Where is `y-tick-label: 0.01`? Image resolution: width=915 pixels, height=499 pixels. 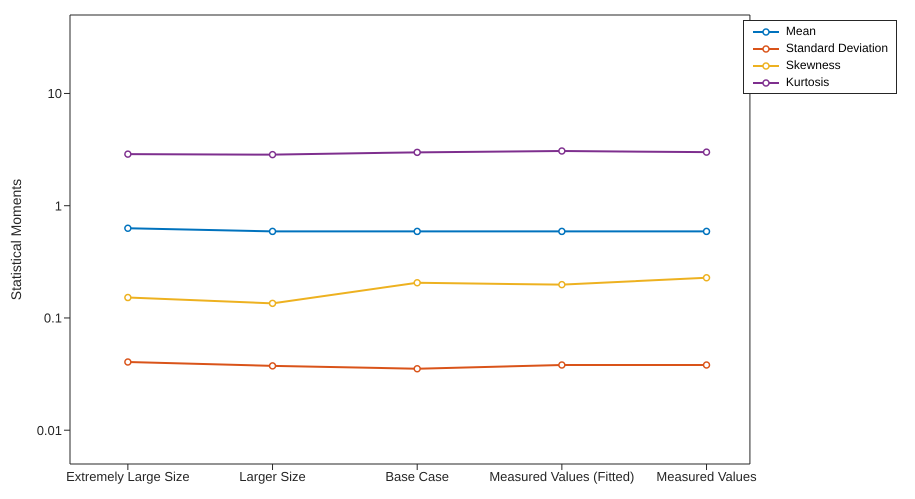
y-tick-label: 0.01 is located at coordinates (49, 430).